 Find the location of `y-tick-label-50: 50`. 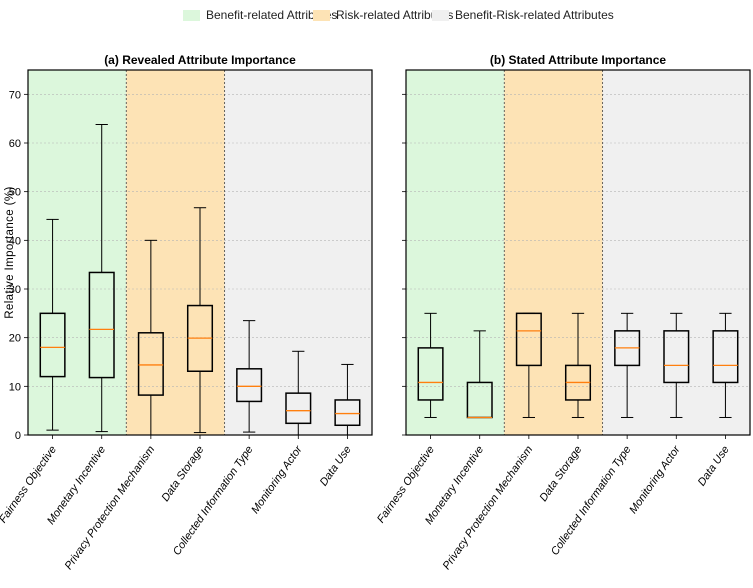

y-tick-label-50: 50 is located at coordinates (15, 193).